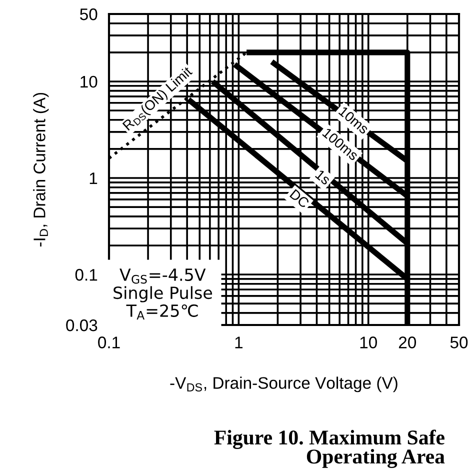 The width and height of the screenshot is (473, 473). What do you see at coordinates (299, 198) in the screenshot?
I see `annotation: DC` at bounding box center [299, 198].